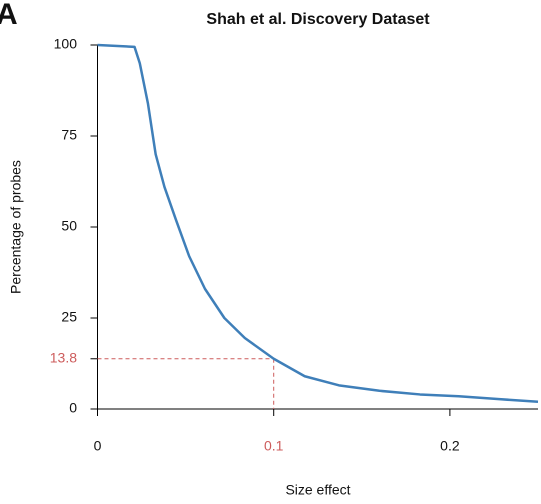 The width and height of the screenshot is (541, 504). What do you see at coordinates (63, 357) in the screenshot?
I see `annotation-y-label: 13.8` at bounding box center [63, 357].